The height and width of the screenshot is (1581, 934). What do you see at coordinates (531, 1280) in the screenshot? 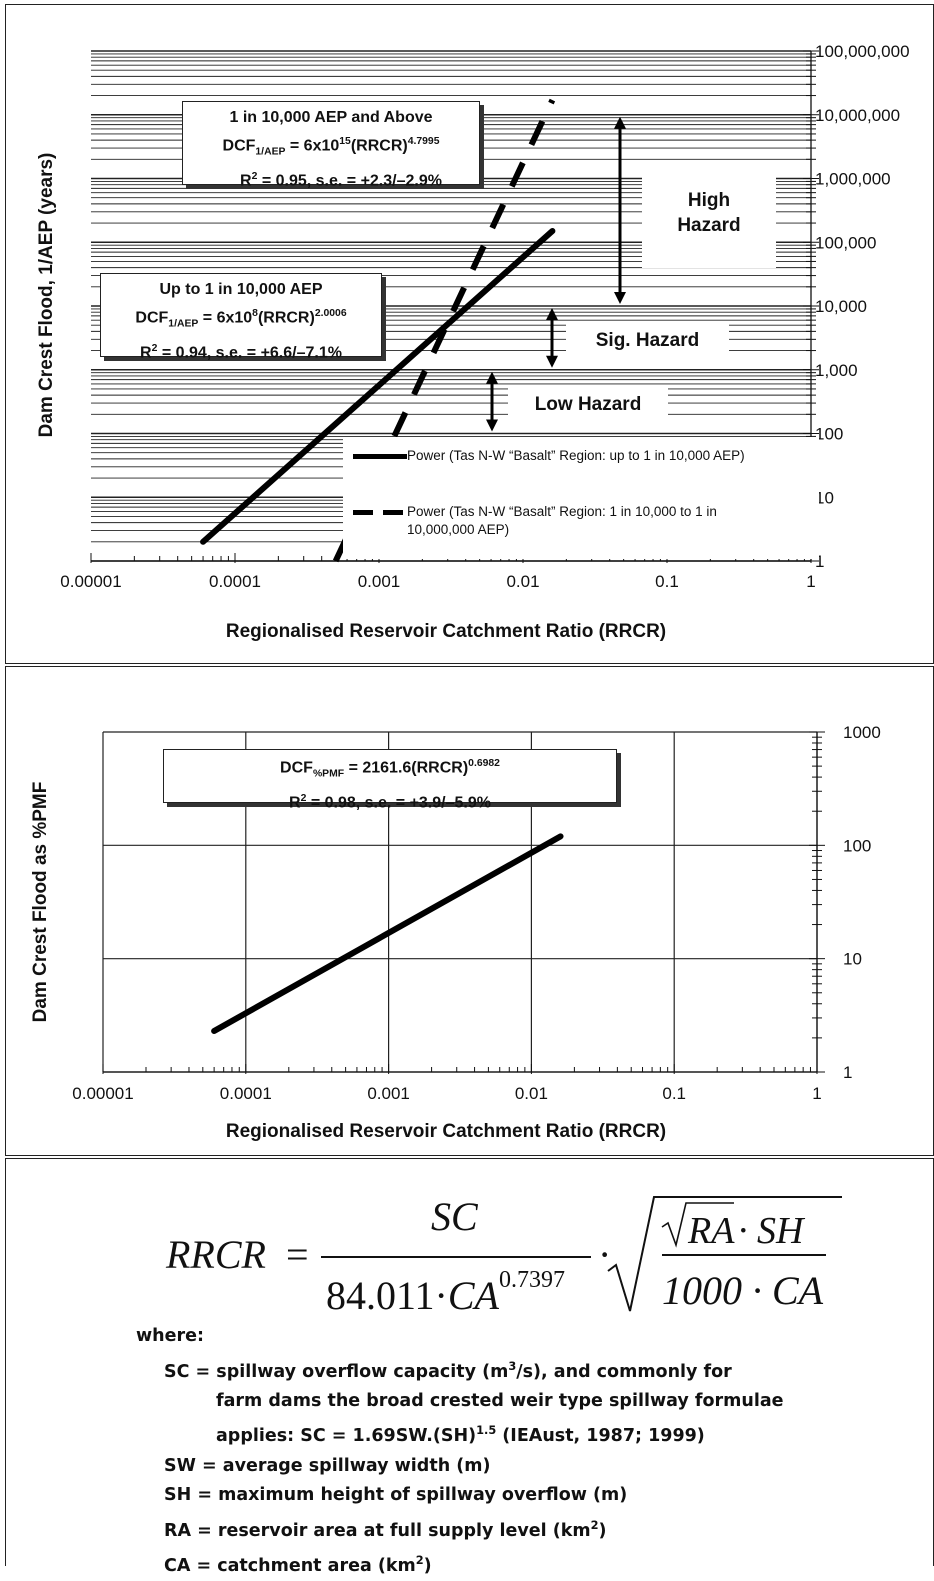
I see `formula-denom-exp: 0.7397` at bounding box center [531, 1280].